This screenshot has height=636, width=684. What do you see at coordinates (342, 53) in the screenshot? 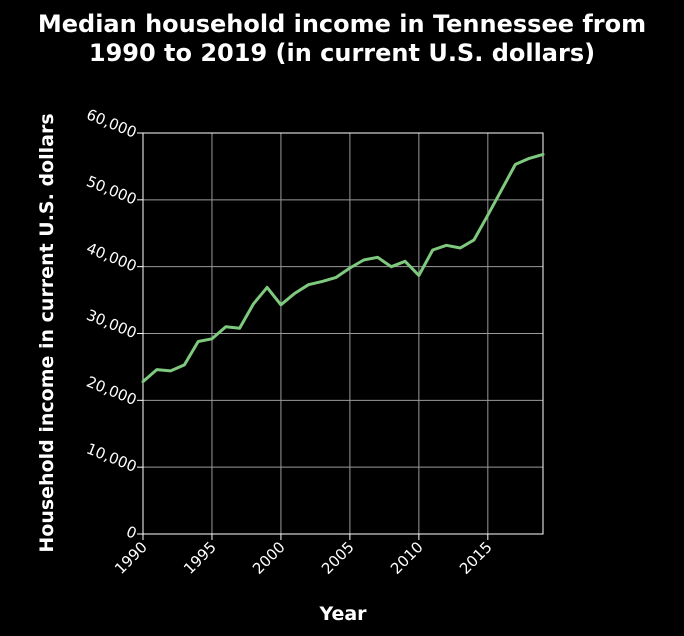
I see `chart-title-line-2: 1990 to 2019 (in current U.S. dollars)` at bounding box center [342, 53].